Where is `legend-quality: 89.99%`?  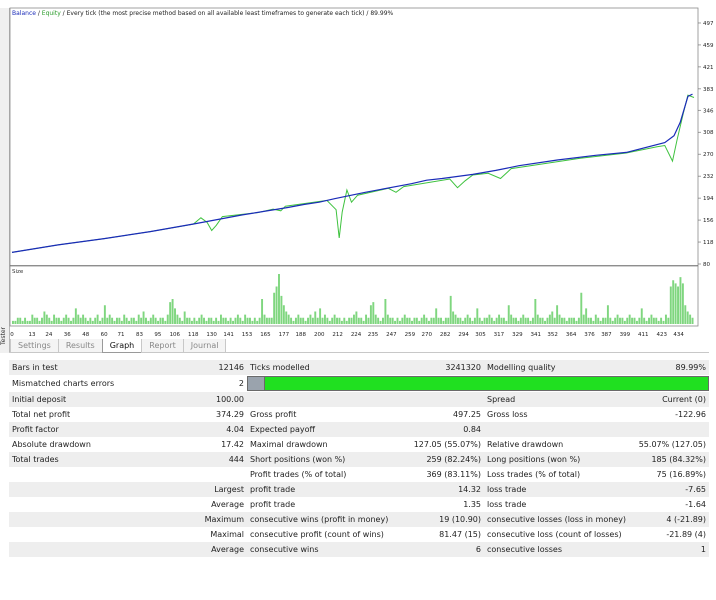 legend-quality: 89.99% is located at coordinates (382, 13).